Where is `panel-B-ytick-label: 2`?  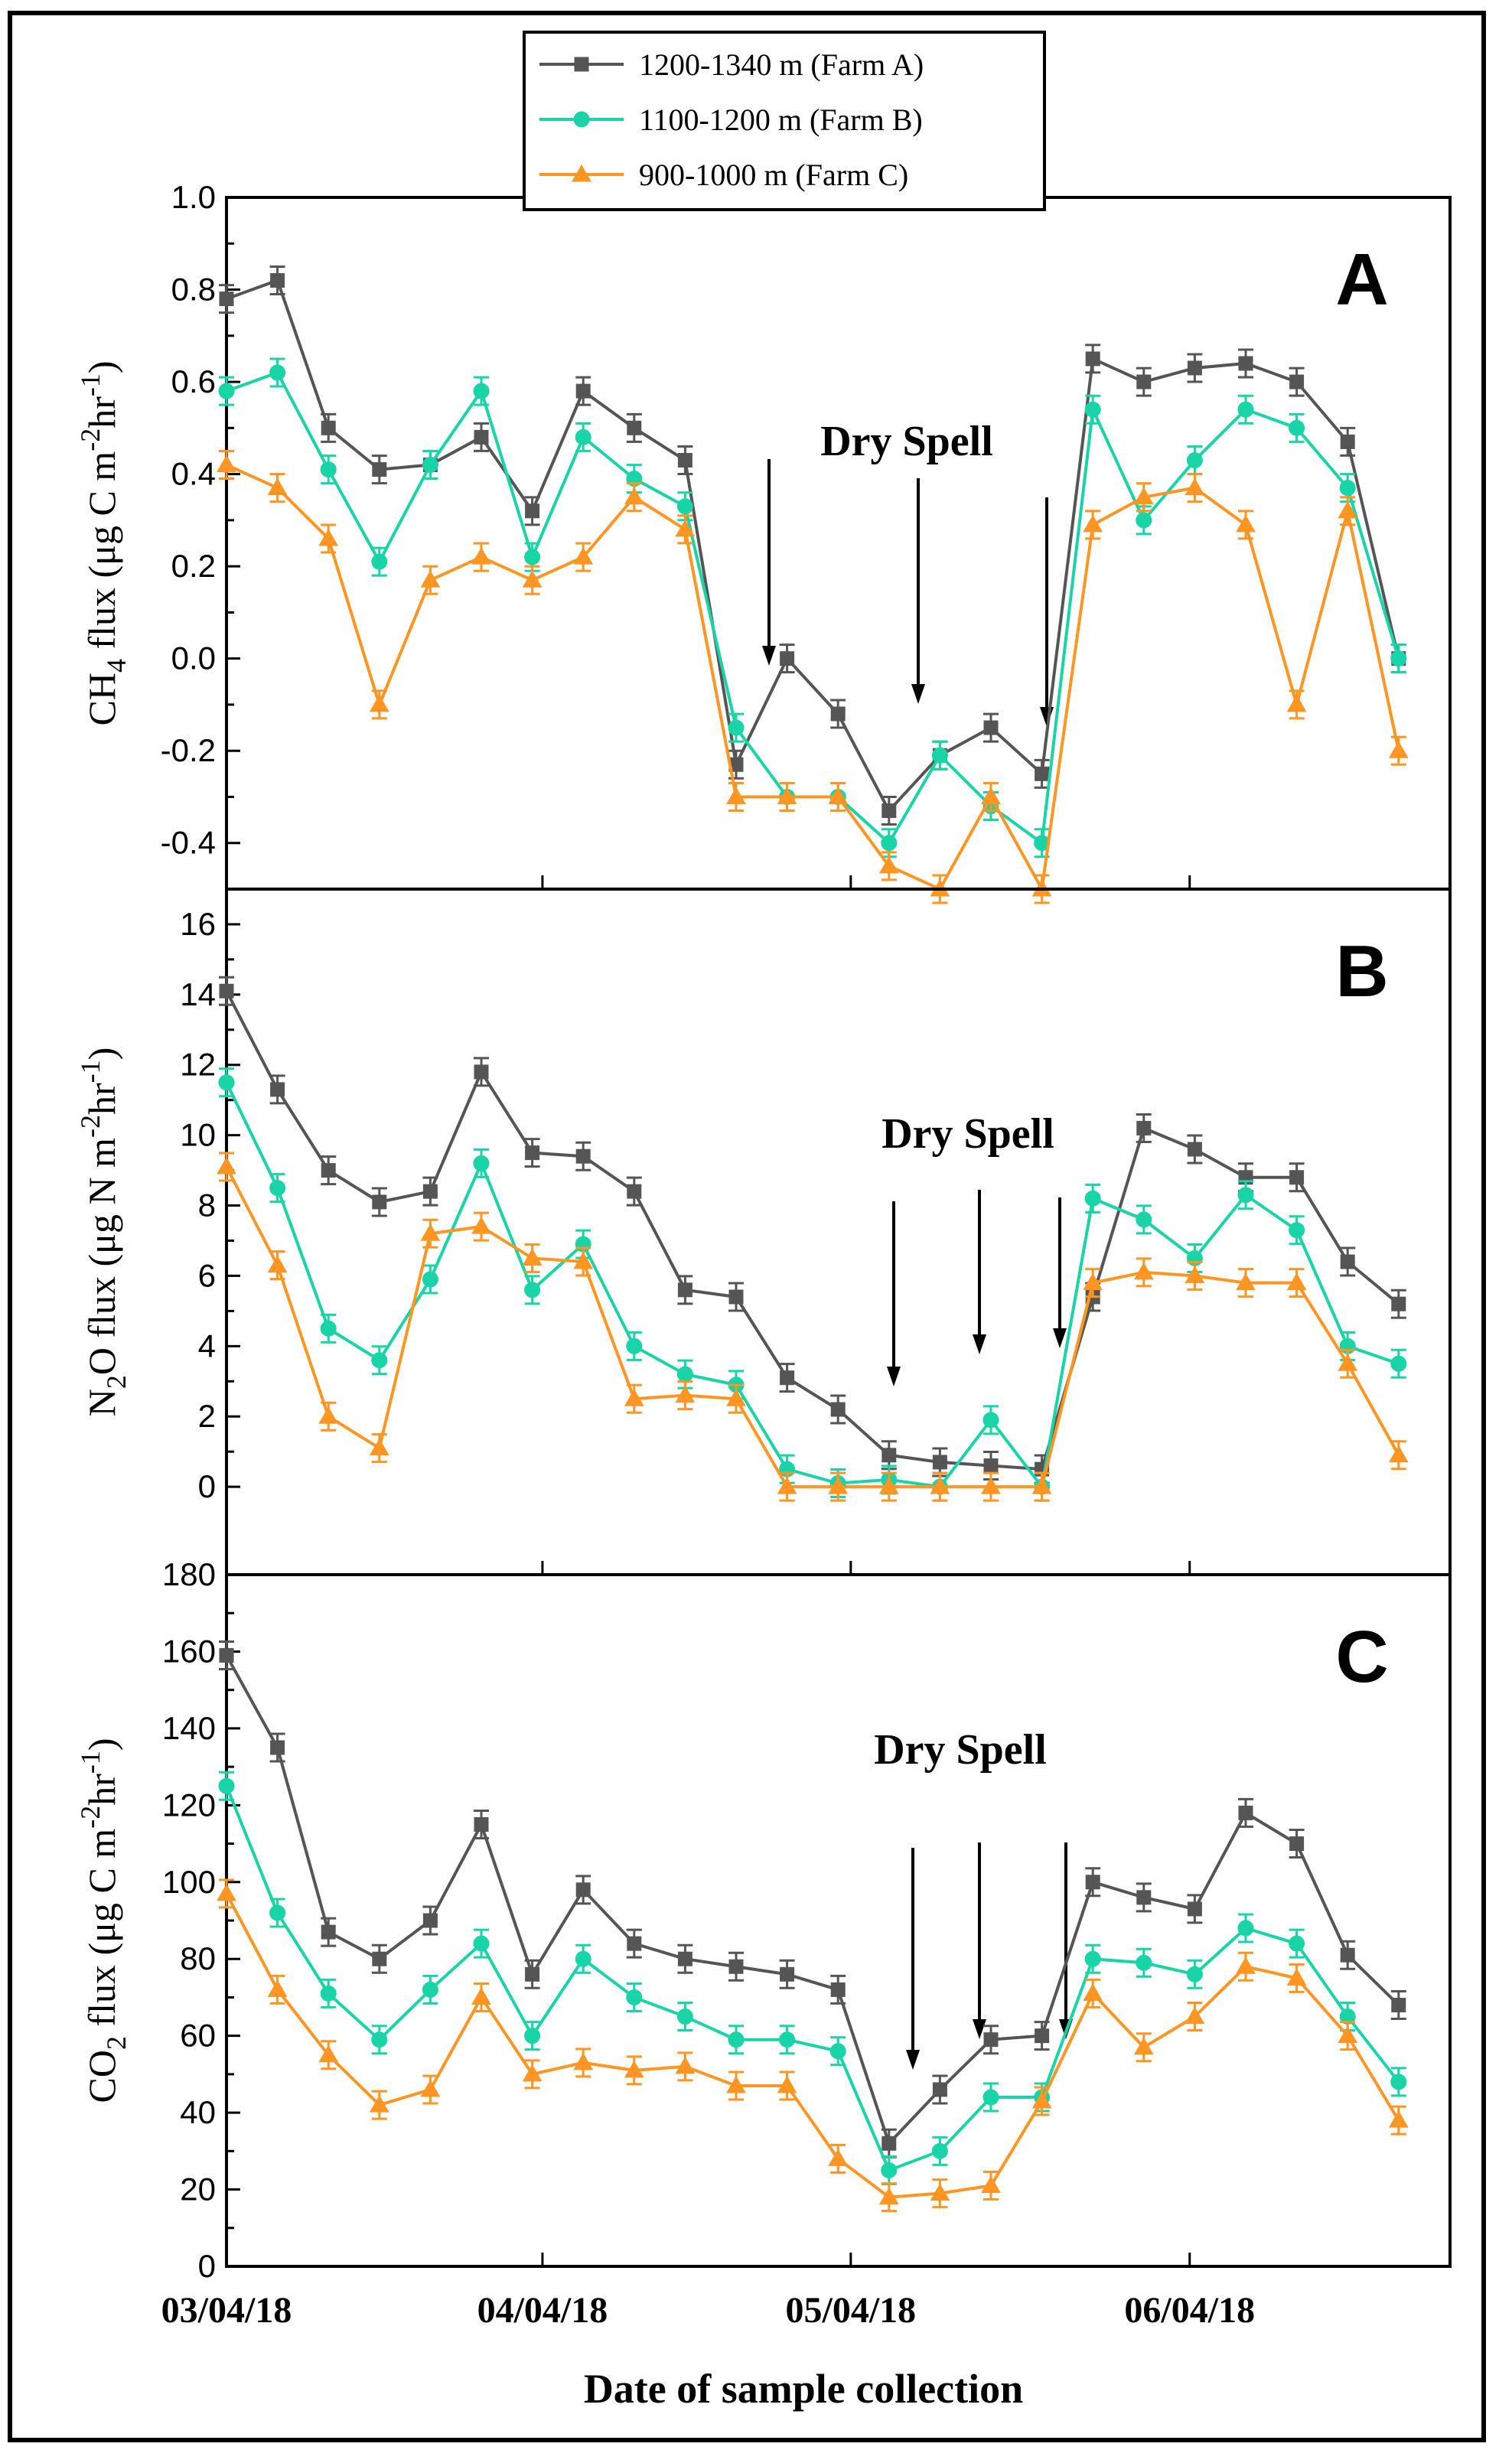 panel-B-ytick-label: 2 is located at coordinates (207, 1416).